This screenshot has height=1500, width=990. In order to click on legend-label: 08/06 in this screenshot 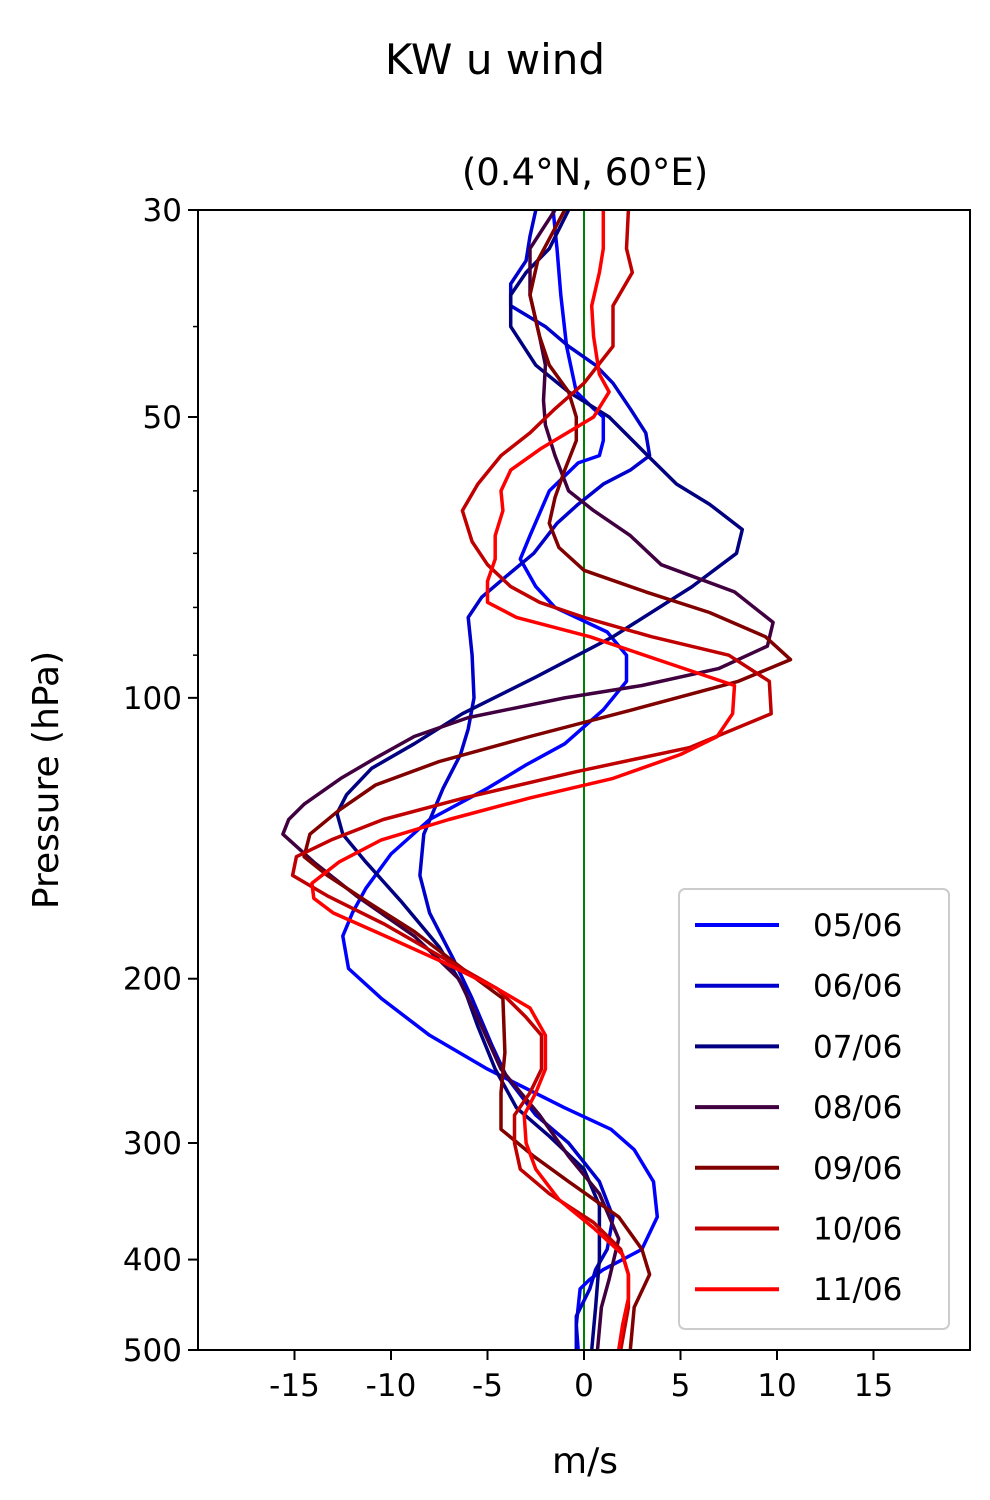, I will do `click(857, 1108)`.